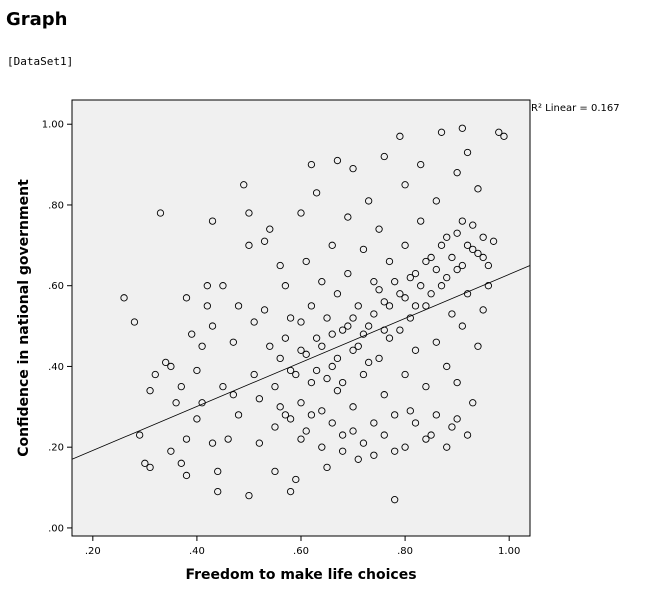  What do you see at coordinates (37, 19) in the screenshot?
I see `page-title: Graph` at bounding box center [37, 19].